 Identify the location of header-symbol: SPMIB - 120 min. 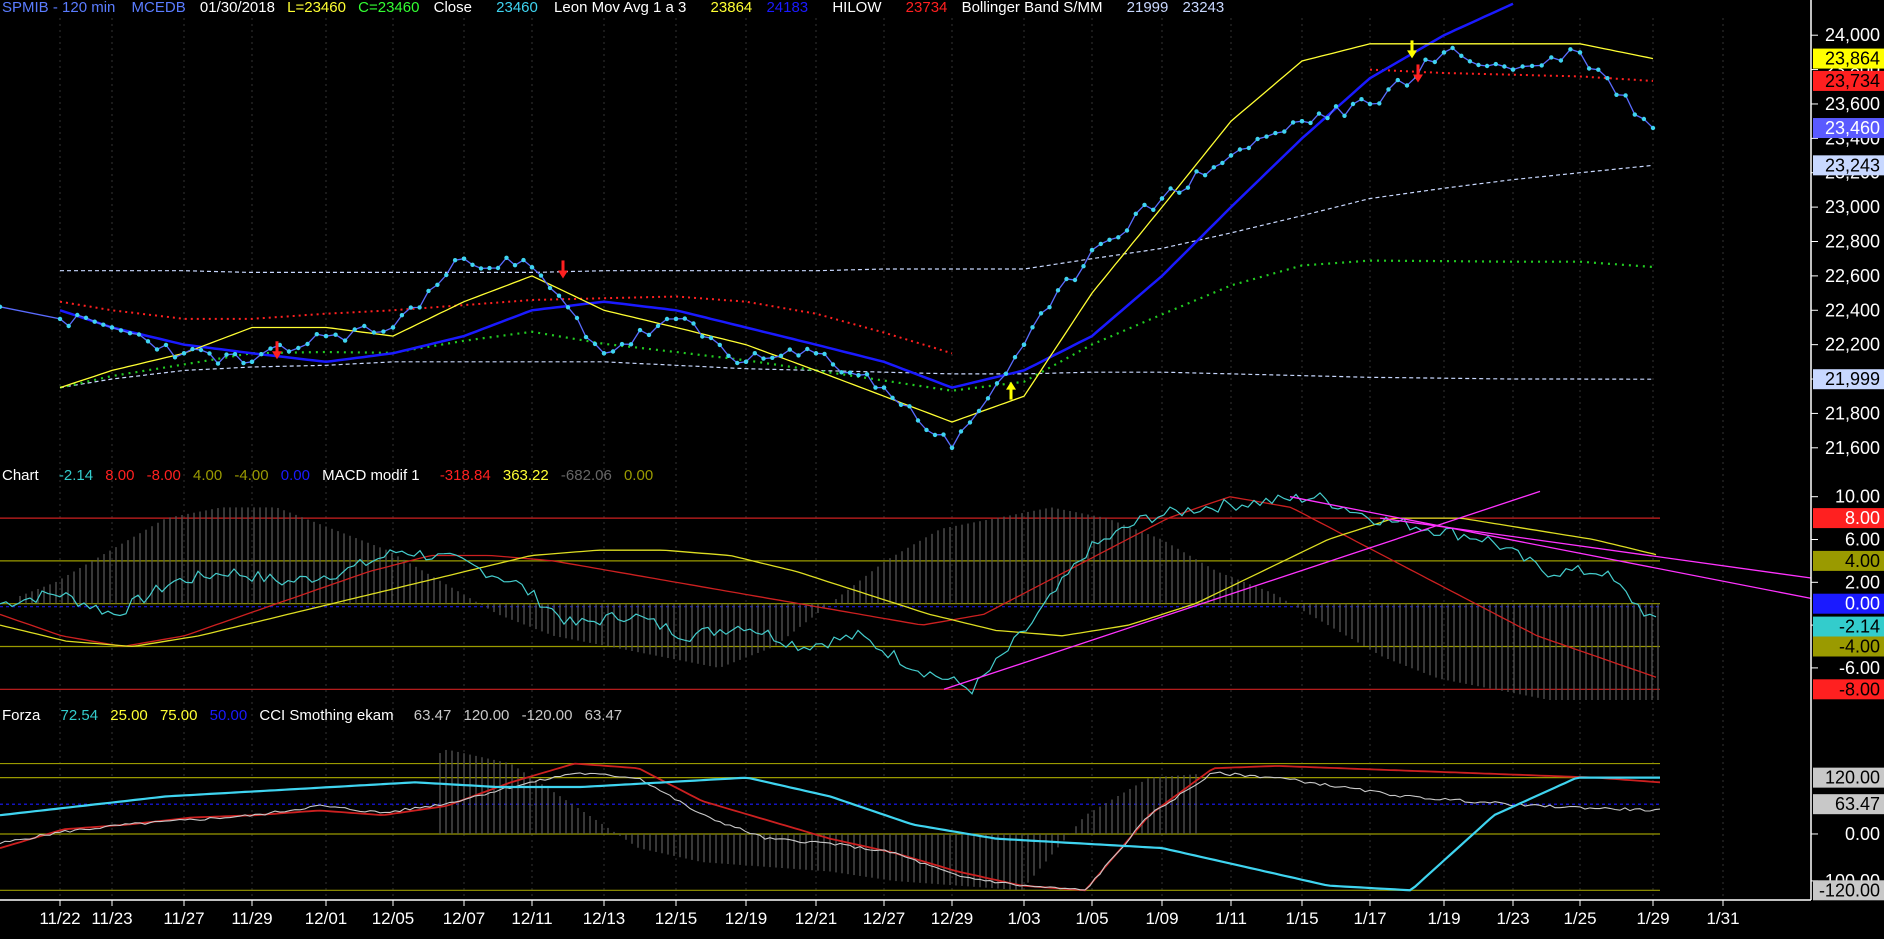
(58, 8).